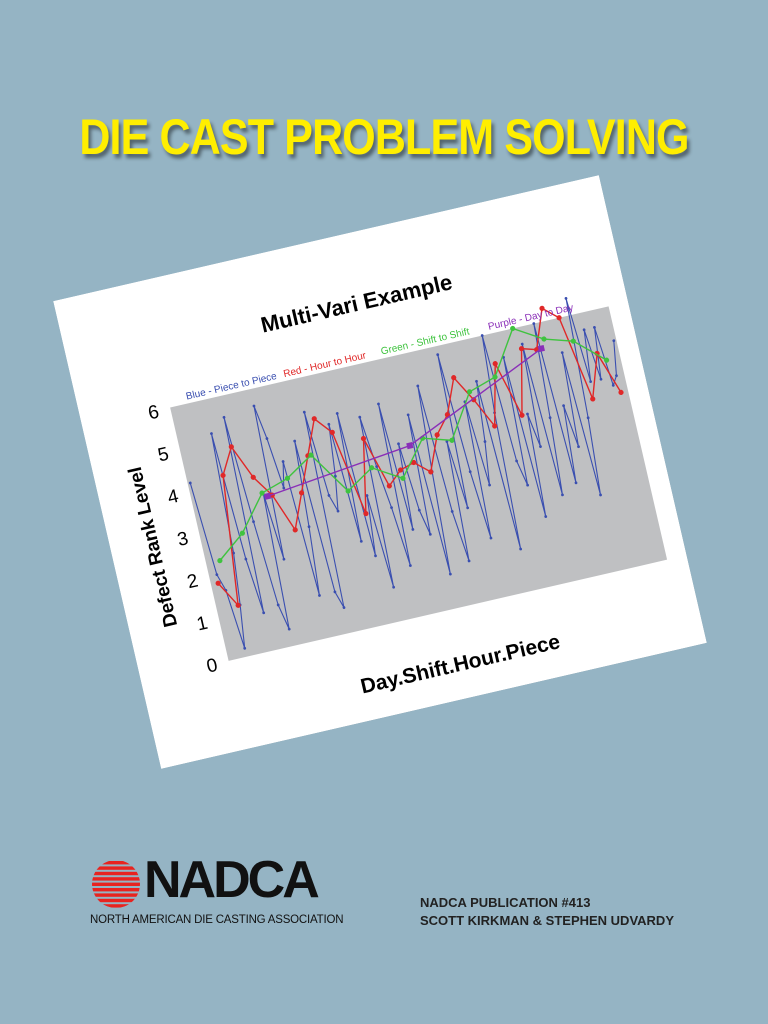  Describe the element at coordinates (163, 455) in the screenshot. I see `y-tick-label: 5` at that location.